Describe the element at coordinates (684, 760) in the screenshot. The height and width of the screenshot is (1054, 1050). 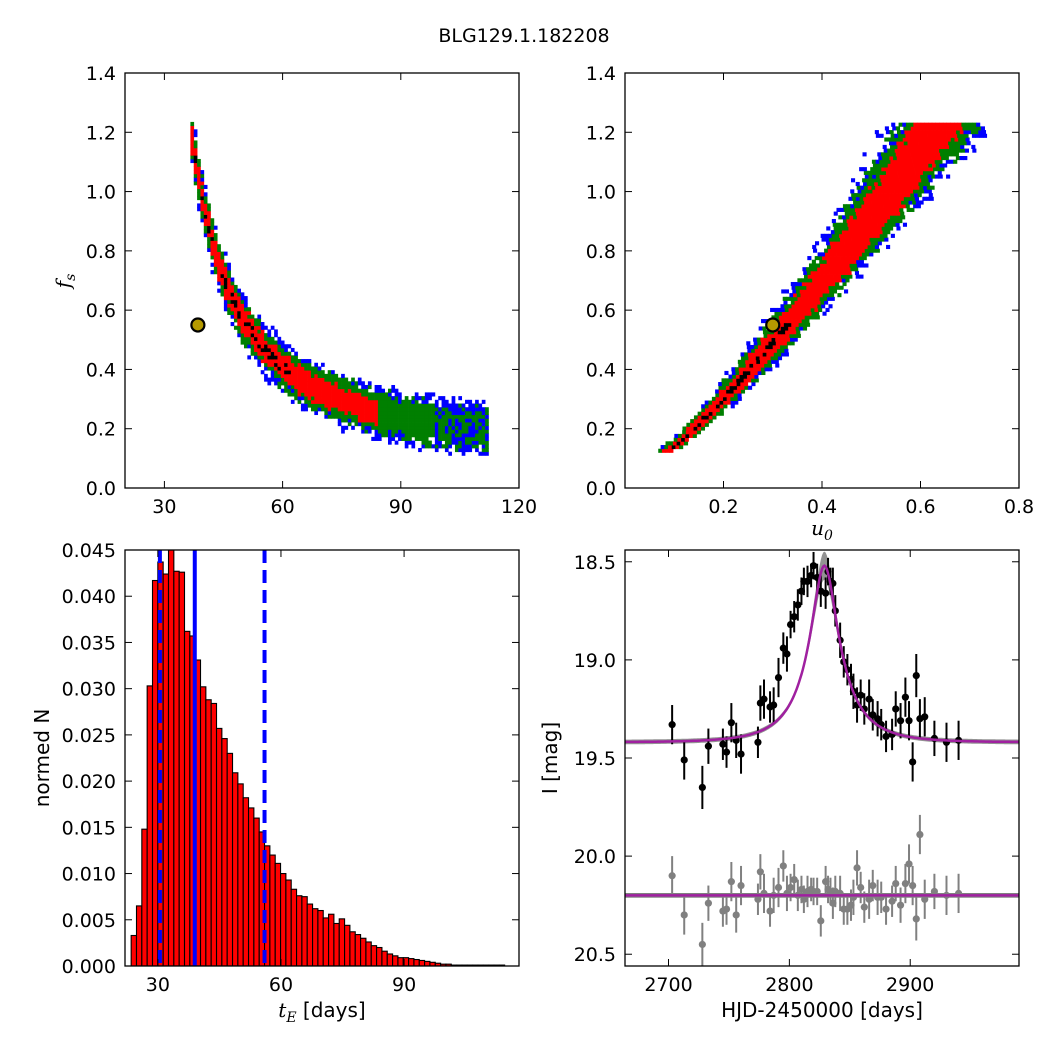
I see `data-point` at that location.